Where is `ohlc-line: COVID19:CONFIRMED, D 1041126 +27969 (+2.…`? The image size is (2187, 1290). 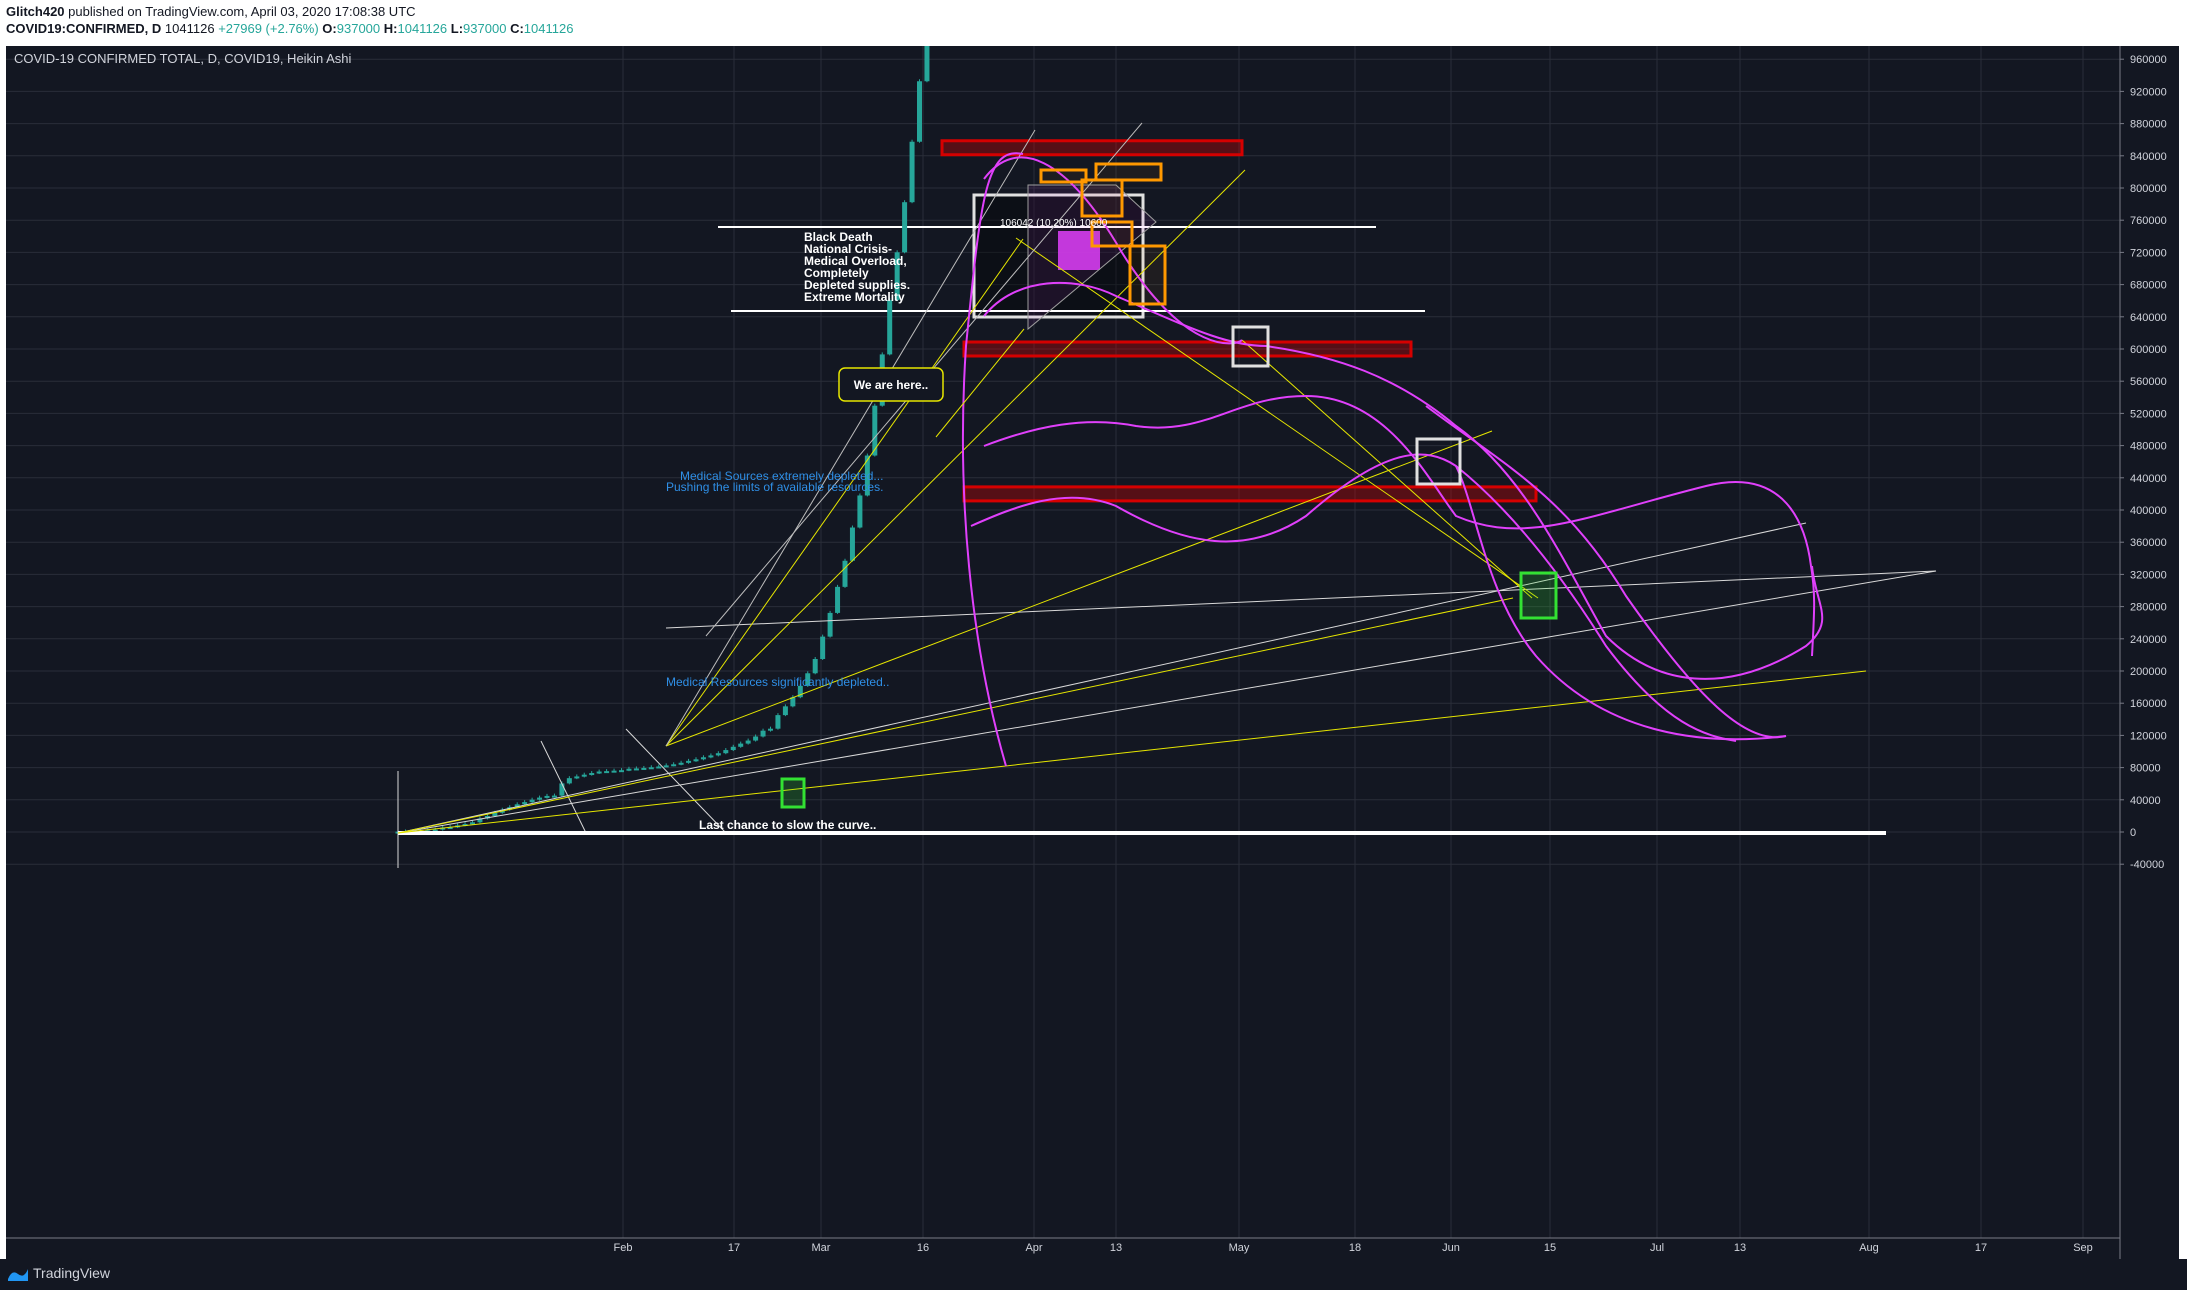 ohlc-line: COVID19:CONFIRMED, D 1041126 +27969 (+2.… is located at coordinates (289, 28).